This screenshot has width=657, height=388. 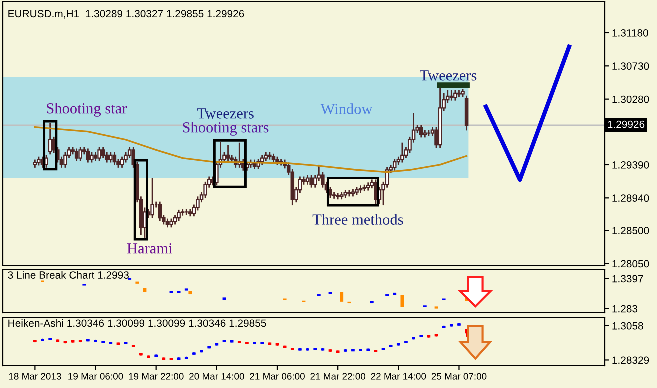 I want to click on x-tick-label: 19 Mar 22:00, so click(x=156, y=376).